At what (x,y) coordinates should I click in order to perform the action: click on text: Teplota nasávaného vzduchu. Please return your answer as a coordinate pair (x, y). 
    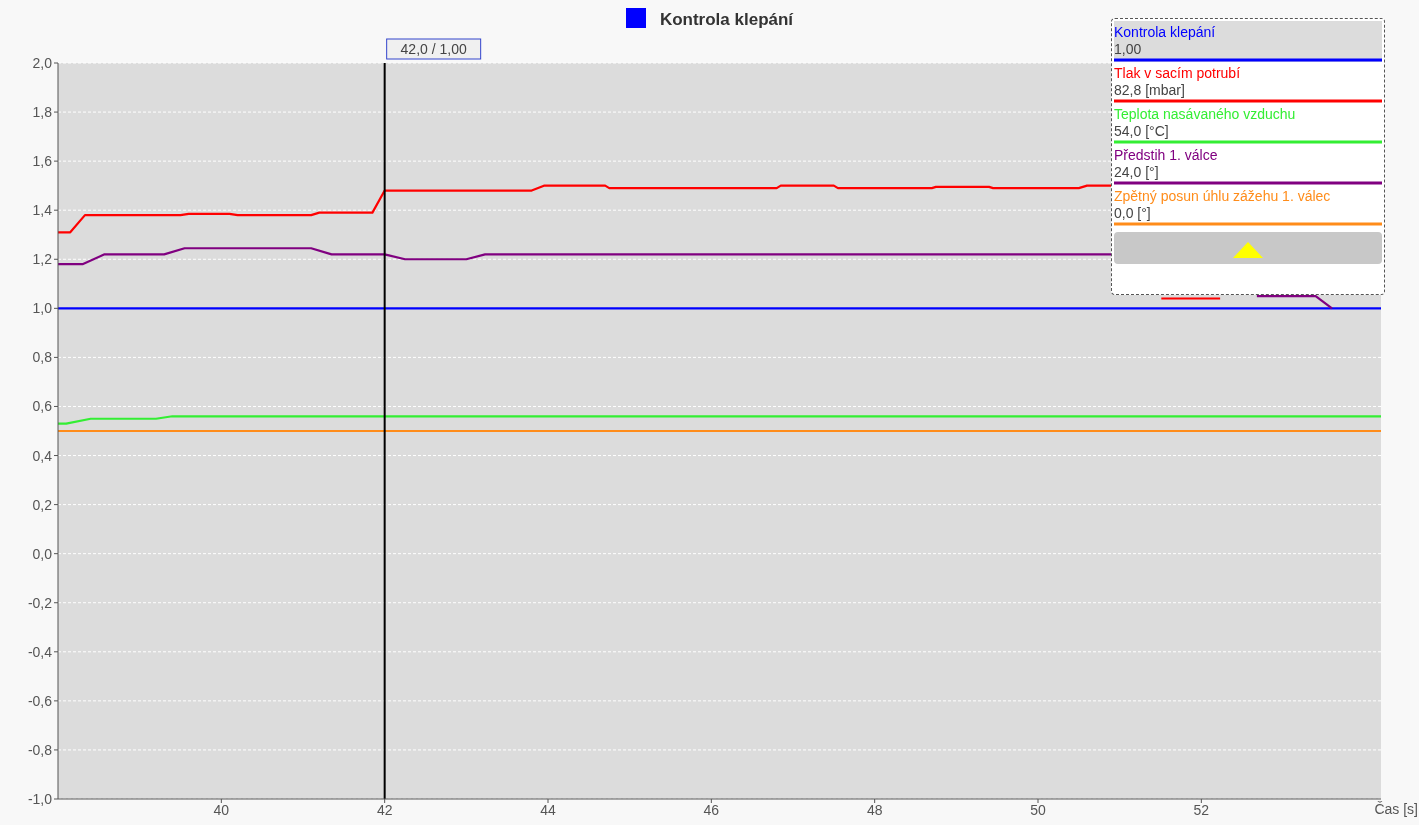
    Looking at the image, I should click on (1205, 114).